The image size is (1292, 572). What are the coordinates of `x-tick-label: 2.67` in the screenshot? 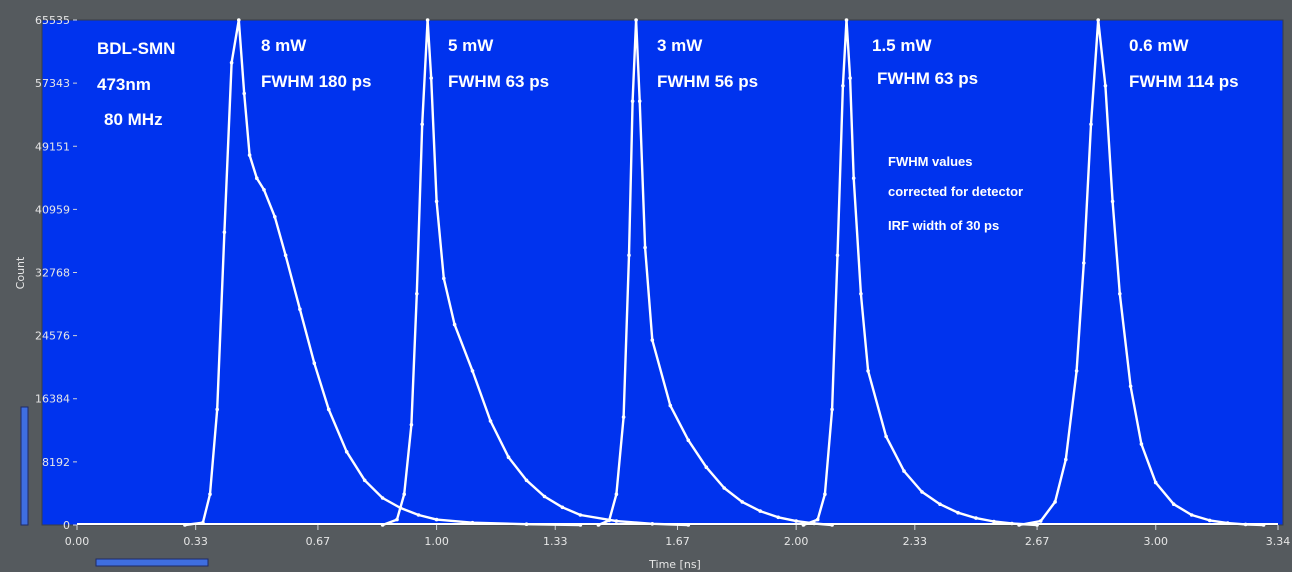 It's located at (1037, 541).